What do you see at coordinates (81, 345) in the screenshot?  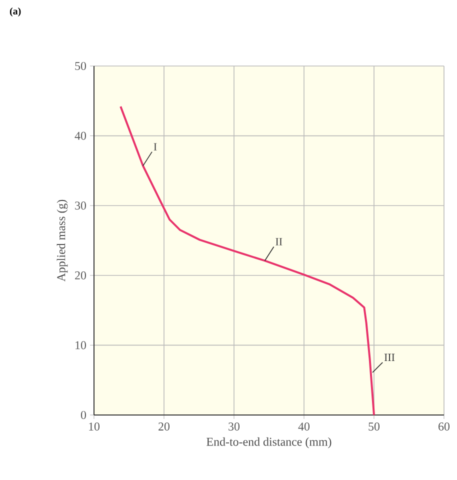 I see `y-tick-label: 10` at bounding box center [81, 345].